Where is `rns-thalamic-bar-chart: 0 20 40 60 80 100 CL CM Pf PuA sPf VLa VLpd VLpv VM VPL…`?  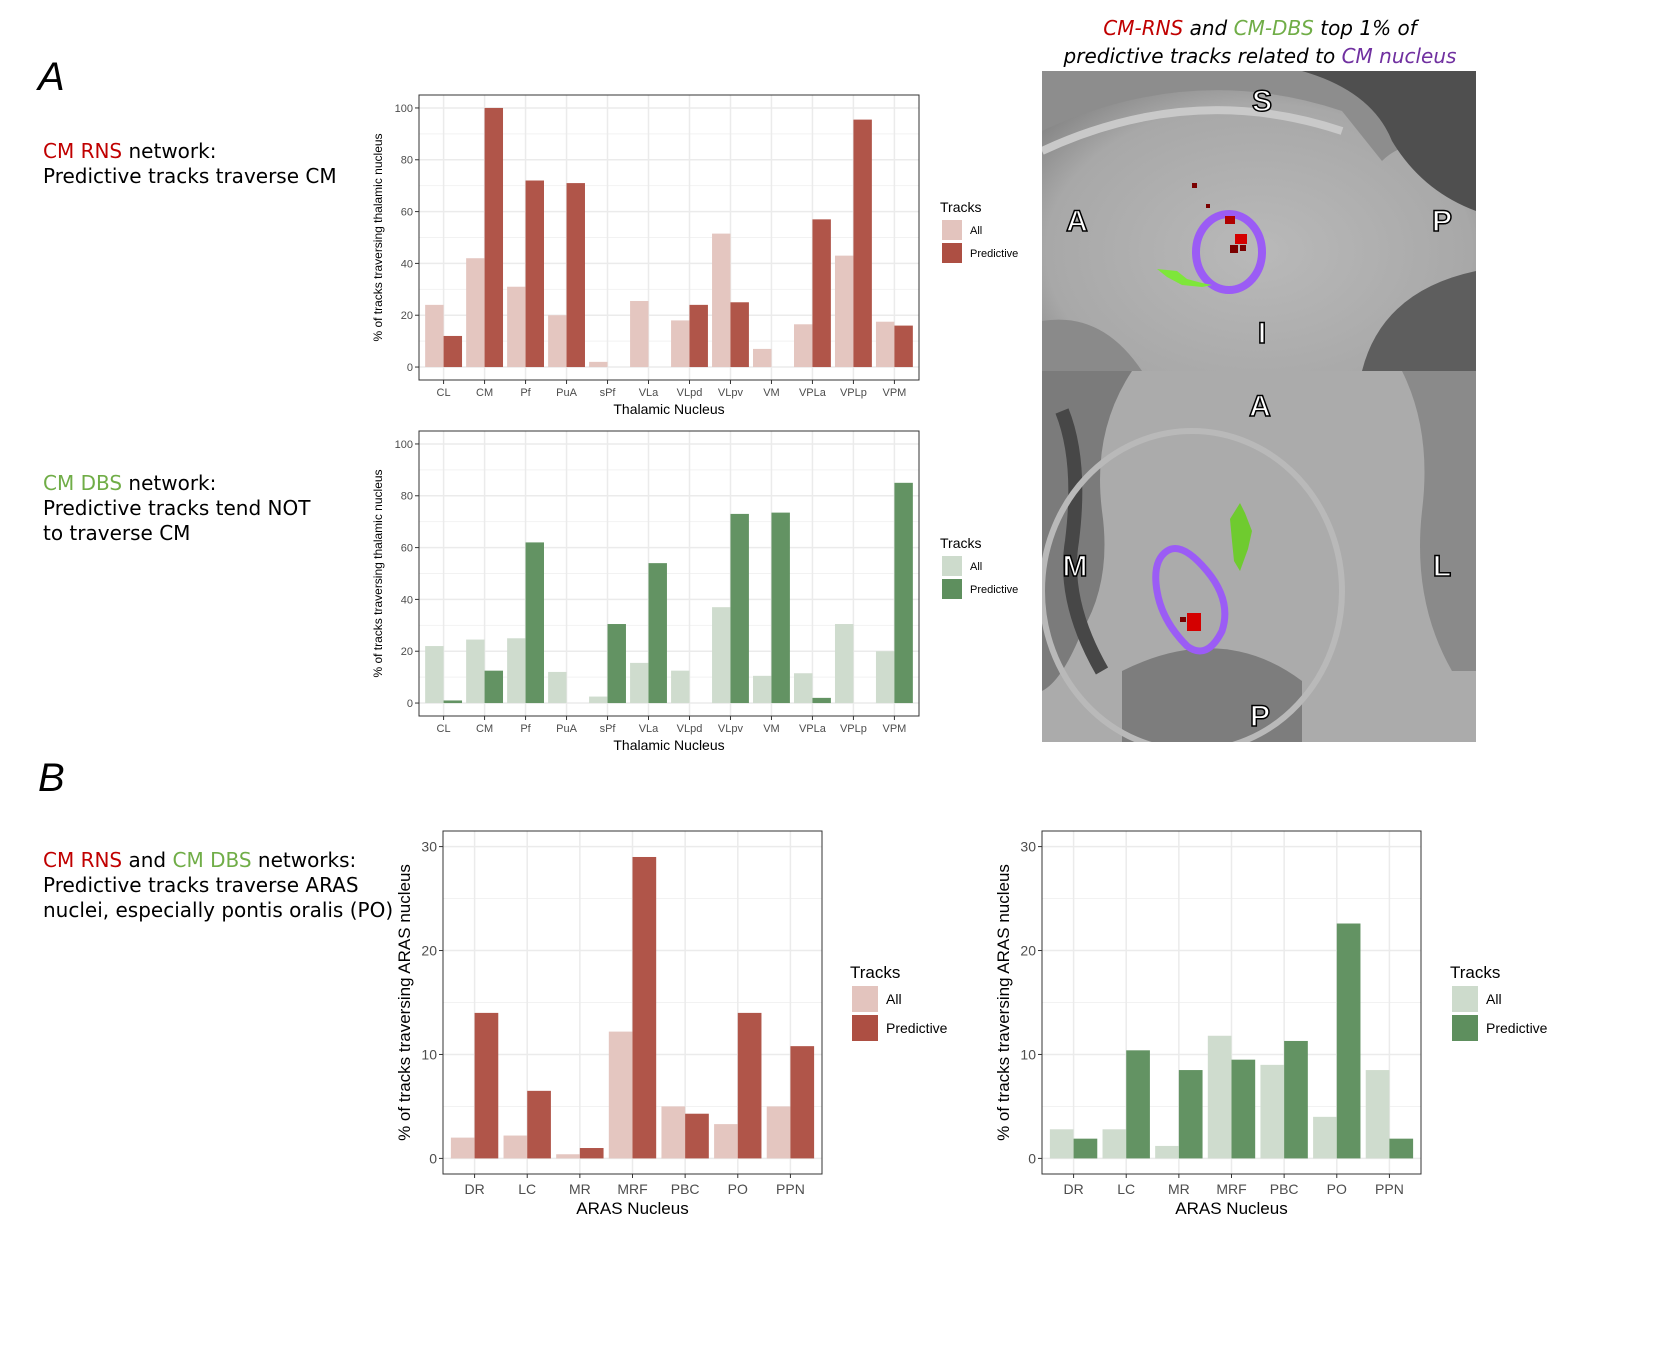
rns-thalamic-bar-chart: 0 20 40 60 80 100 CL CM Pf PuA sPf VLa VLpd VLpv VM VPL… is located at coordinates (694, 255).